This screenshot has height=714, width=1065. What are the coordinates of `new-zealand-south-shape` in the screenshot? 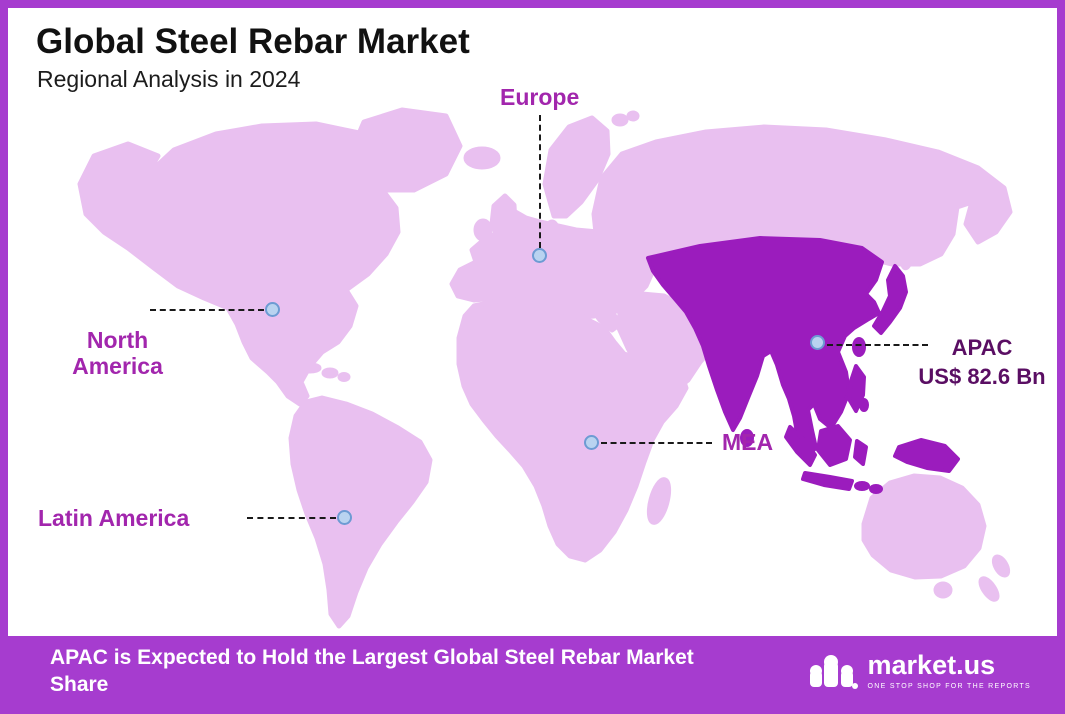 It's located at (989, 589).